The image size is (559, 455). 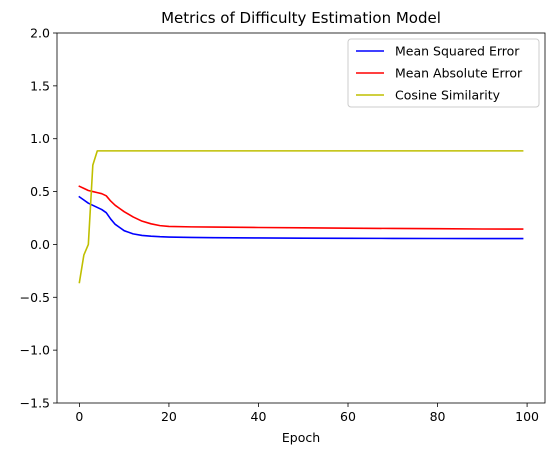 I want to click on x-tick-label: 80, so click(x=438, y=416).